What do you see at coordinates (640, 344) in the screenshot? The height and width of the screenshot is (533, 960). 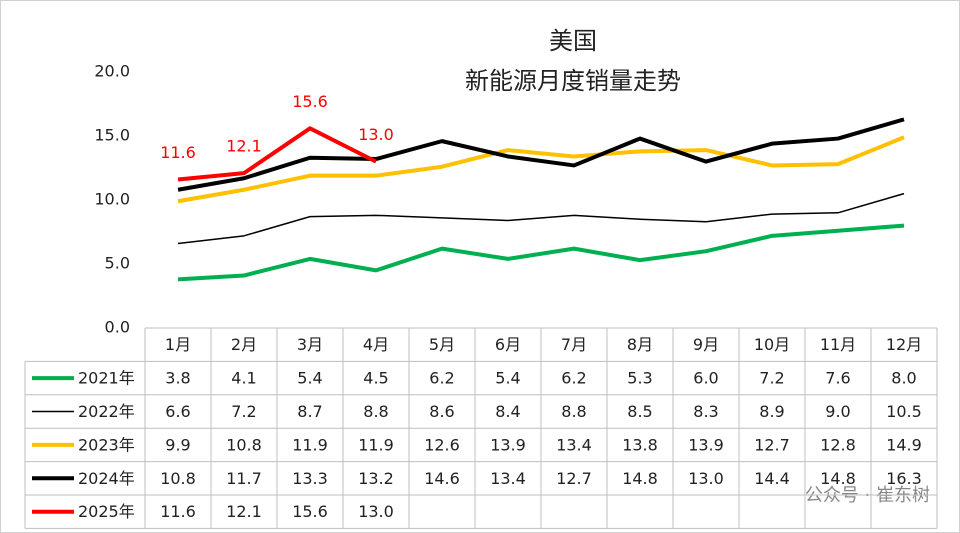 I see `x-tick-label: 8月` at bounding box center [640, 344].